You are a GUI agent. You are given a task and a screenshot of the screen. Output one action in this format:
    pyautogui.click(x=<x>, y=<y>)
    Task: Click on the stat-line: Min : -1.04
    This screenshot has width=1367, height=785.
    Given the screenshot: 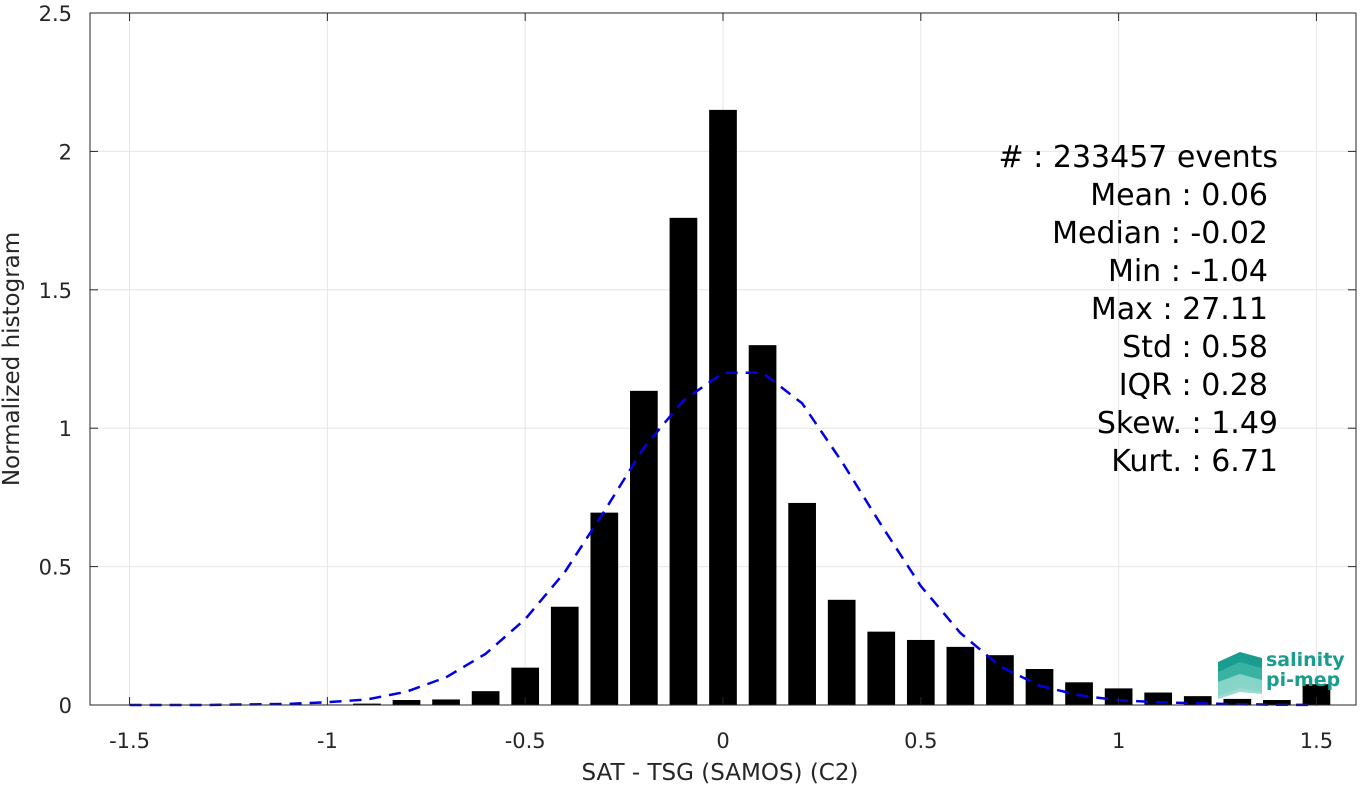 What is the action you would take?
    pyautogui.click(x=1188, y=271)
    